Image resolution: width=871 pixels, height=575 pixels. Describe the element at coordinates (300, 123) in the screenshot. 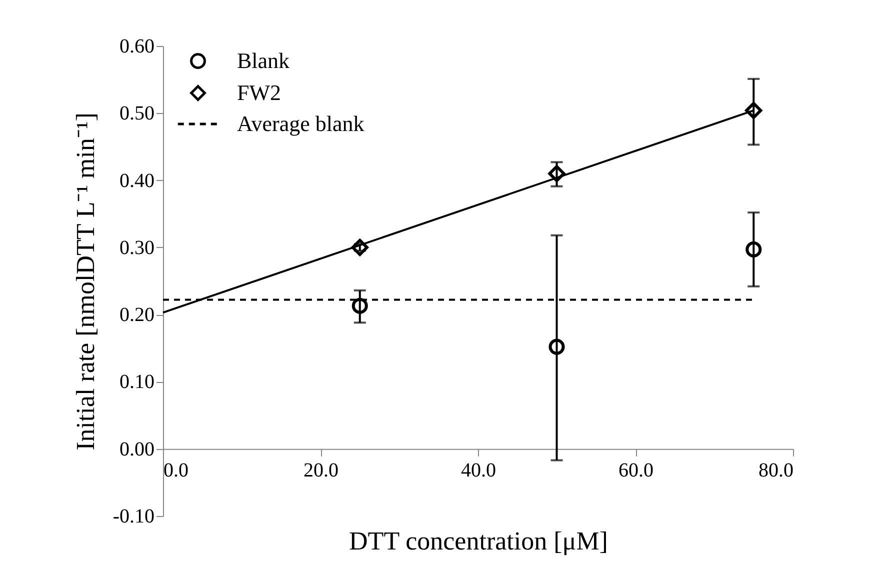

I see `legend-label: Average blank` at that location.